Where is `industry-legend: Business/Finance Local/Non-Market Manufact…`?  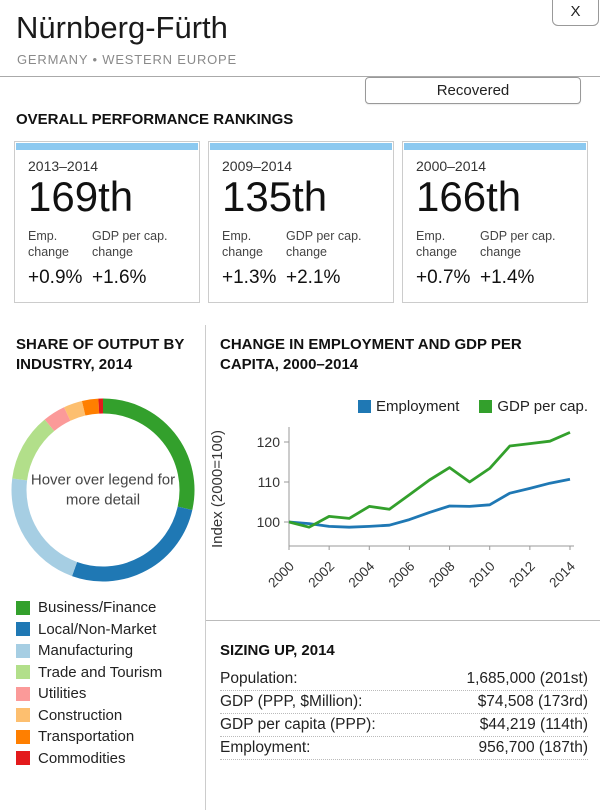
industry-legend: Business/Finance Local/Non-Market Manufact… is located at coordinates (89, 683).